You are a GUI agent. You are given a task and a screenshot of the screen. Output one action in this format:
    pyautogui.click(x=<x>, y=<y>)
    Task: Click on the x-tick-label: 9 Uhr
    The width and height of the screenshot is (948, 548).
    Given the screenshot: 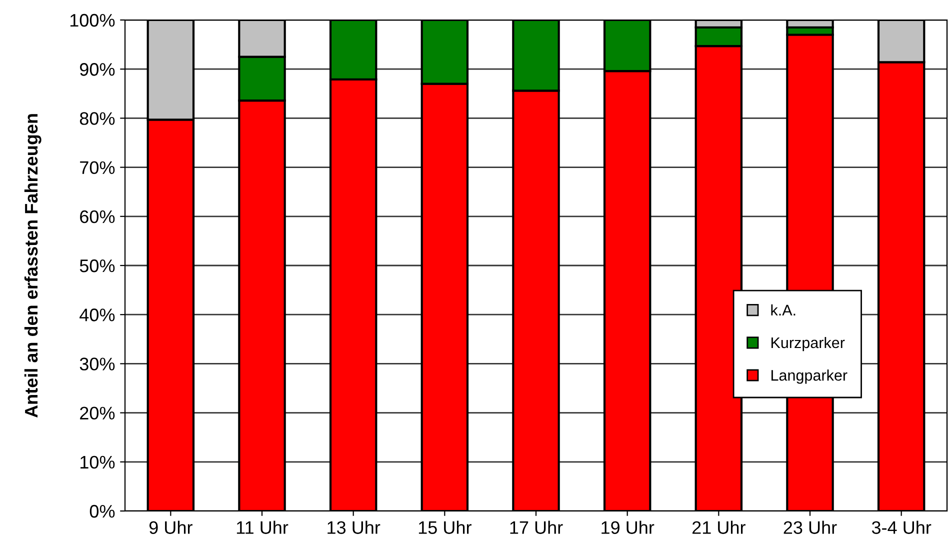 What is the action you would take?
    pyautogui.click(x=170, y=527)
    